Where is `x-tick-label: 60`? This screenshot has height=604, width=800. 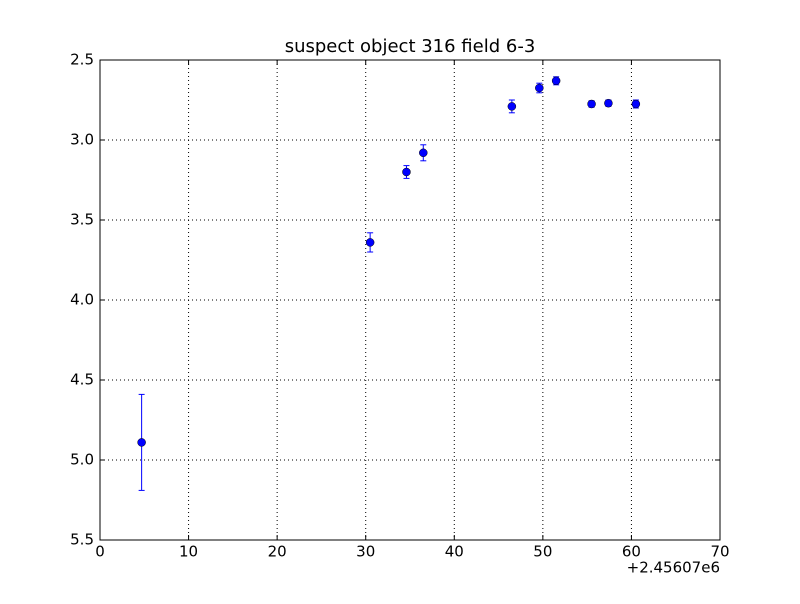
x-tick-label: 60 is located at coordinates (631, 552).